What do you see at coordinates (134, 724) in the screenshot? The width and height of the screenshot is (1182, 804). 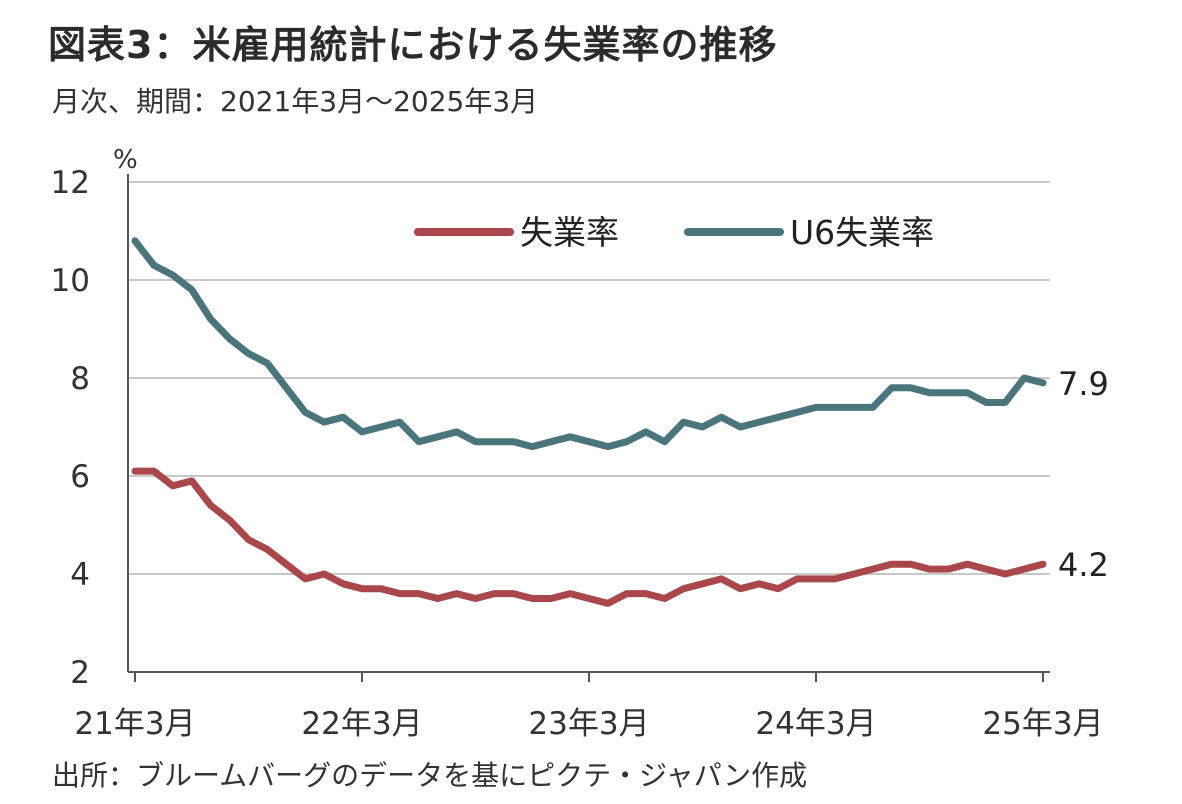 I see `x-tick-label: 21年3月` at bounding box center [134, 724].